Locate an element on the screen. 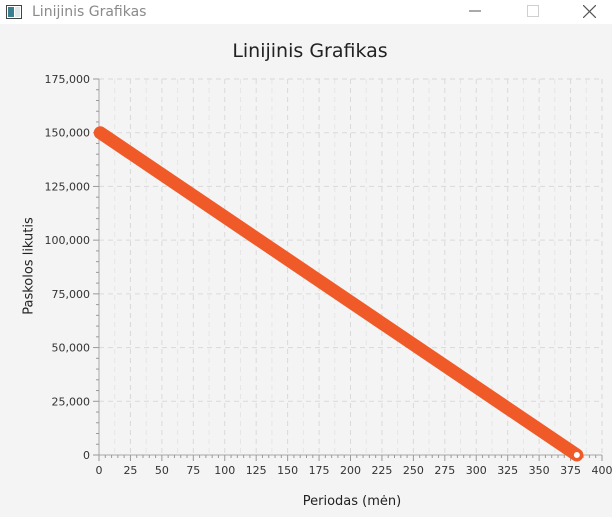 The width and height of the screenshot is (612, 517). window-title: Linijinis Grafikas is located at coordinates (89, 12).